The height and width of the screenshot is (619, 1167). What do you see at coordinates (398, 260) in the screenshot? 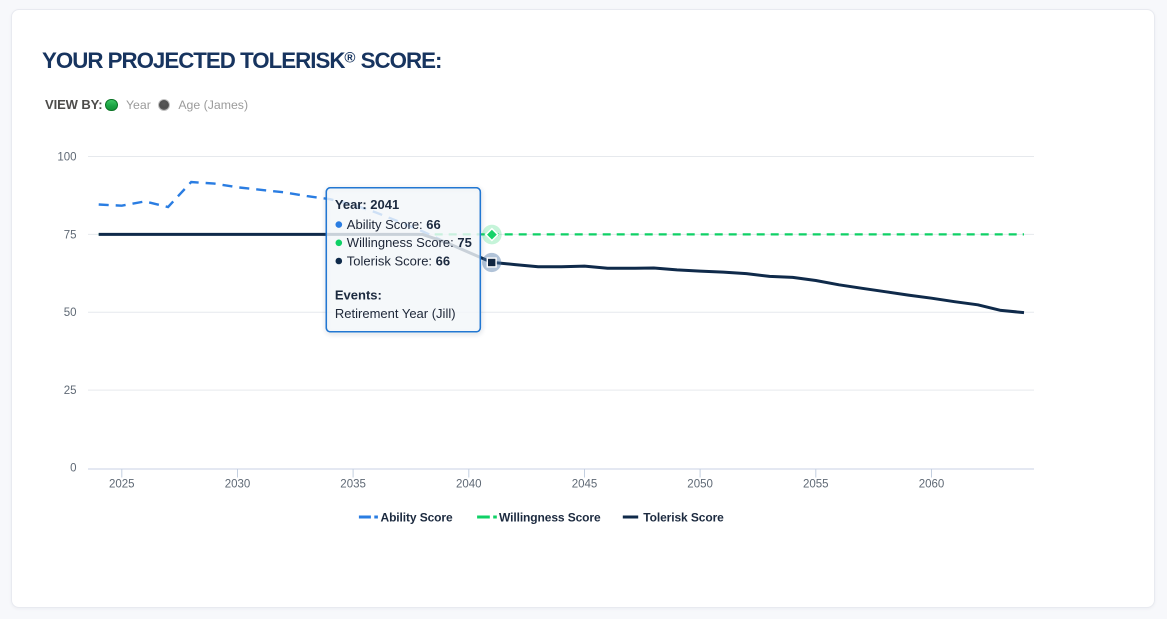
I see `svg-text: Tolerisk Score: 66` at bounding box center [398, 260].